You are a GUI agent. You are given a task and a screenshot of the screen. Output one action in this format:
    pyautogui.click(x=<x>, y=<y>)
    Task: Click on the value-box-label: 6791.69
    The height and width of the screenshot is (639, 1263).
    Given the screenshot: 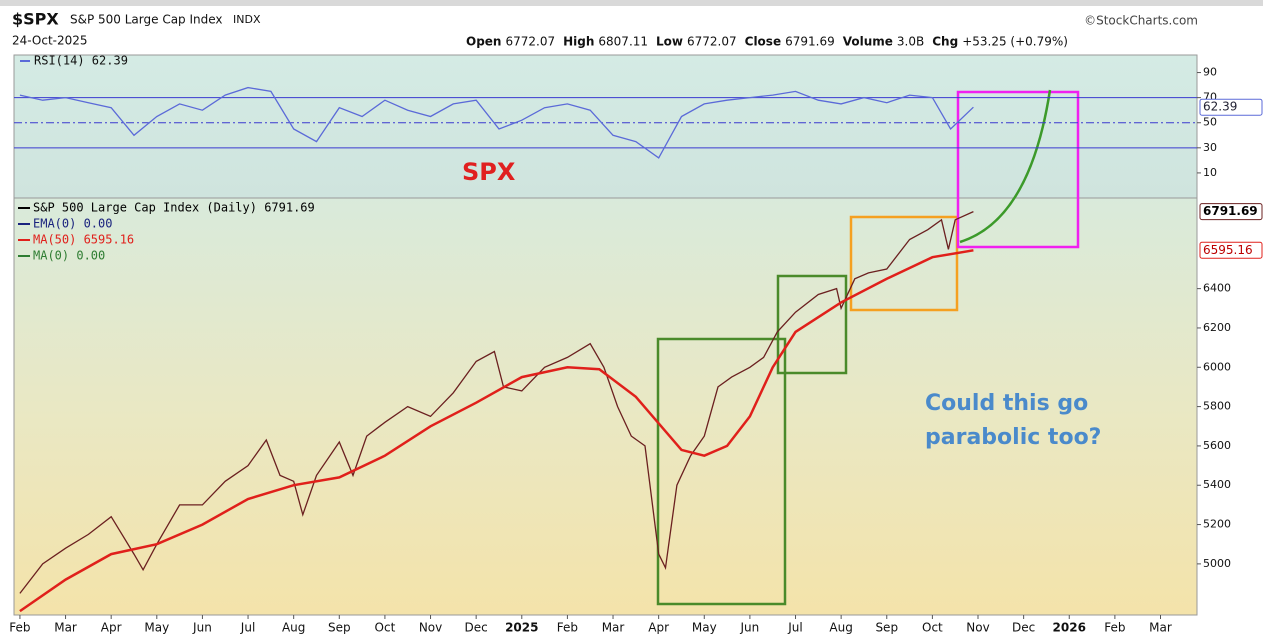 What is the action you would take?
    pyautogui.click(x=1230, y=211)
    